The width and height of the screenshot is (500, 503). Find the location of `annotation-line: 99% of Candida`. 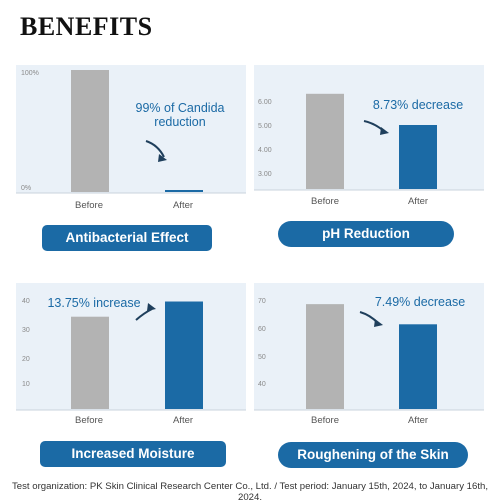

annotation-line: 99% of Candida is located at coordinates (180, 108).